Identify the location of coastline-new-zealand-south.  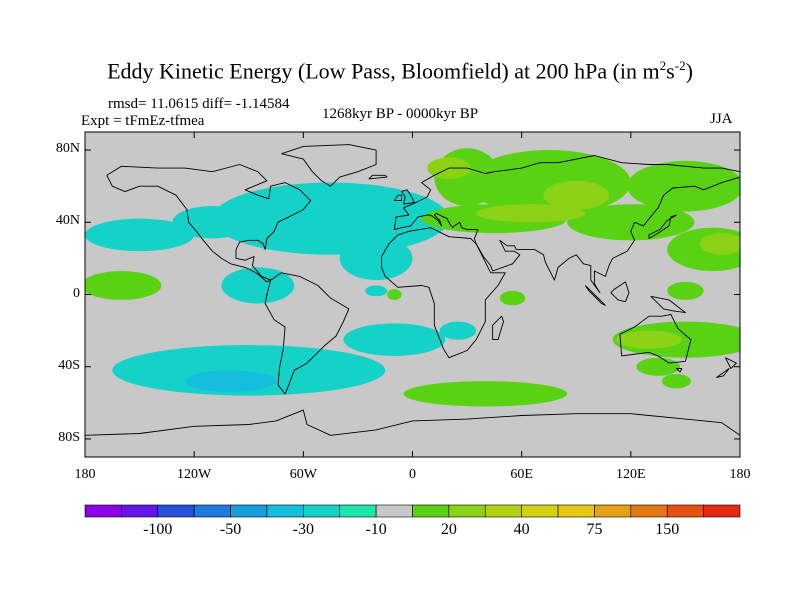
(723, 373).